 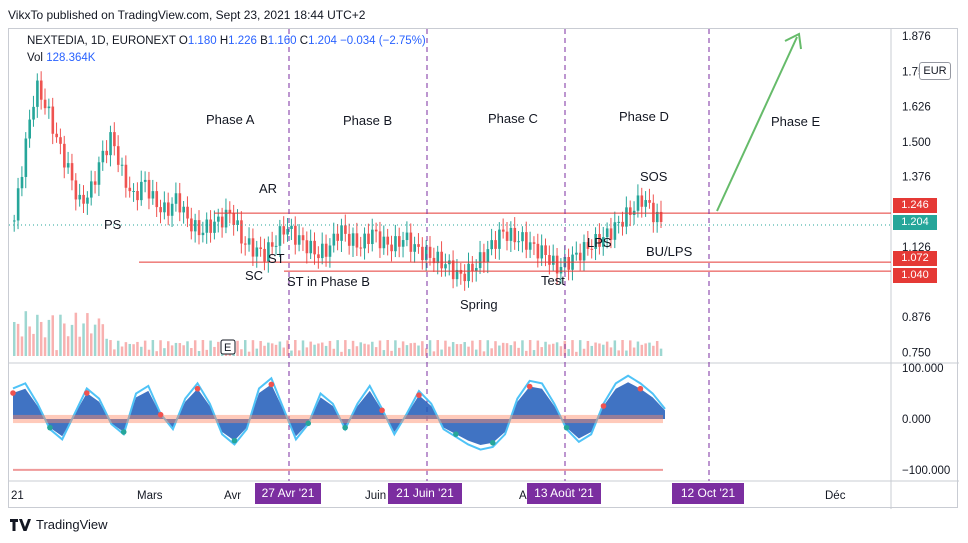 What do you see at coordinates (835, 496) in the screenshot?
I see `time-tick-label: Déc` at bounding box center [835, 496].